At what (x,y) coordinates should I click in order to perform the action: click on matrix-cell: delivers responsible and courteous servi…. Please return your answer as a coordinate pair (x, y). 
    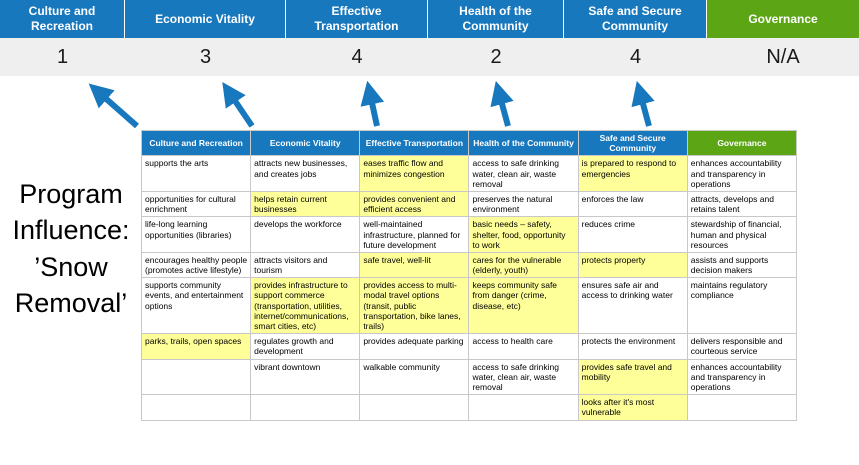
    Looking at the image, I should click on (742, 346).